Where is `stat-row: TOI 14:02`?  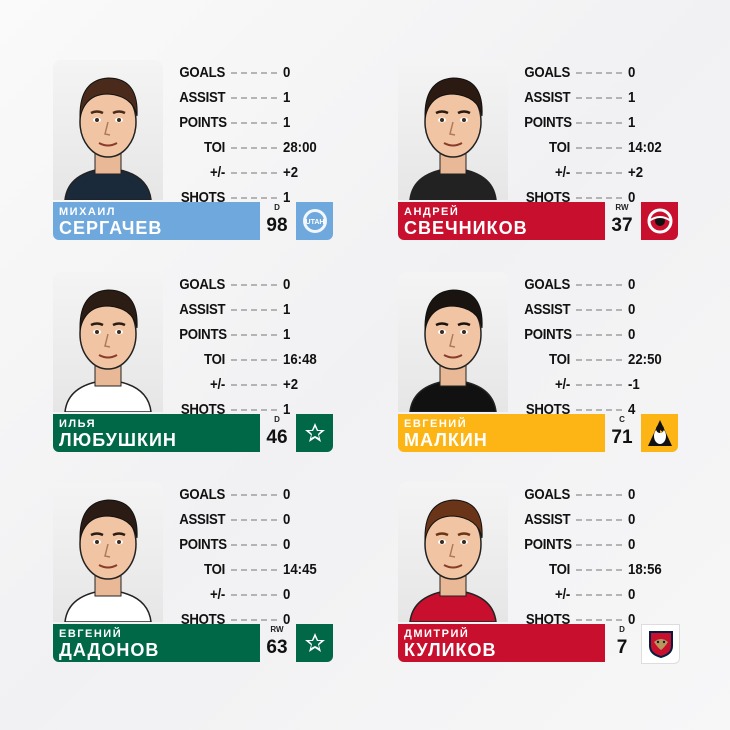 stat-row: TOI 14:02 is located at coordinates (598, 147).